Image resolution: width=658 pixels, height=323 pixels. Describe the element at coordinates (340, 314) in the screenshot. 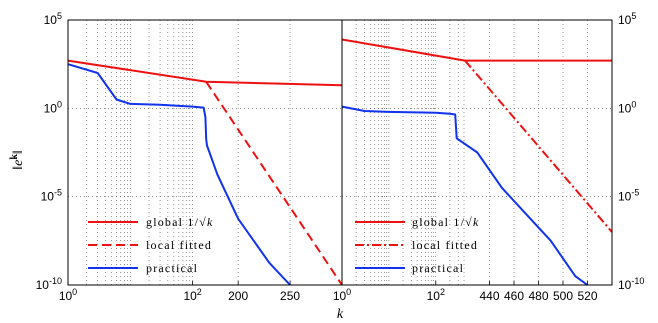

I see `x-axis-label: k` at that location.